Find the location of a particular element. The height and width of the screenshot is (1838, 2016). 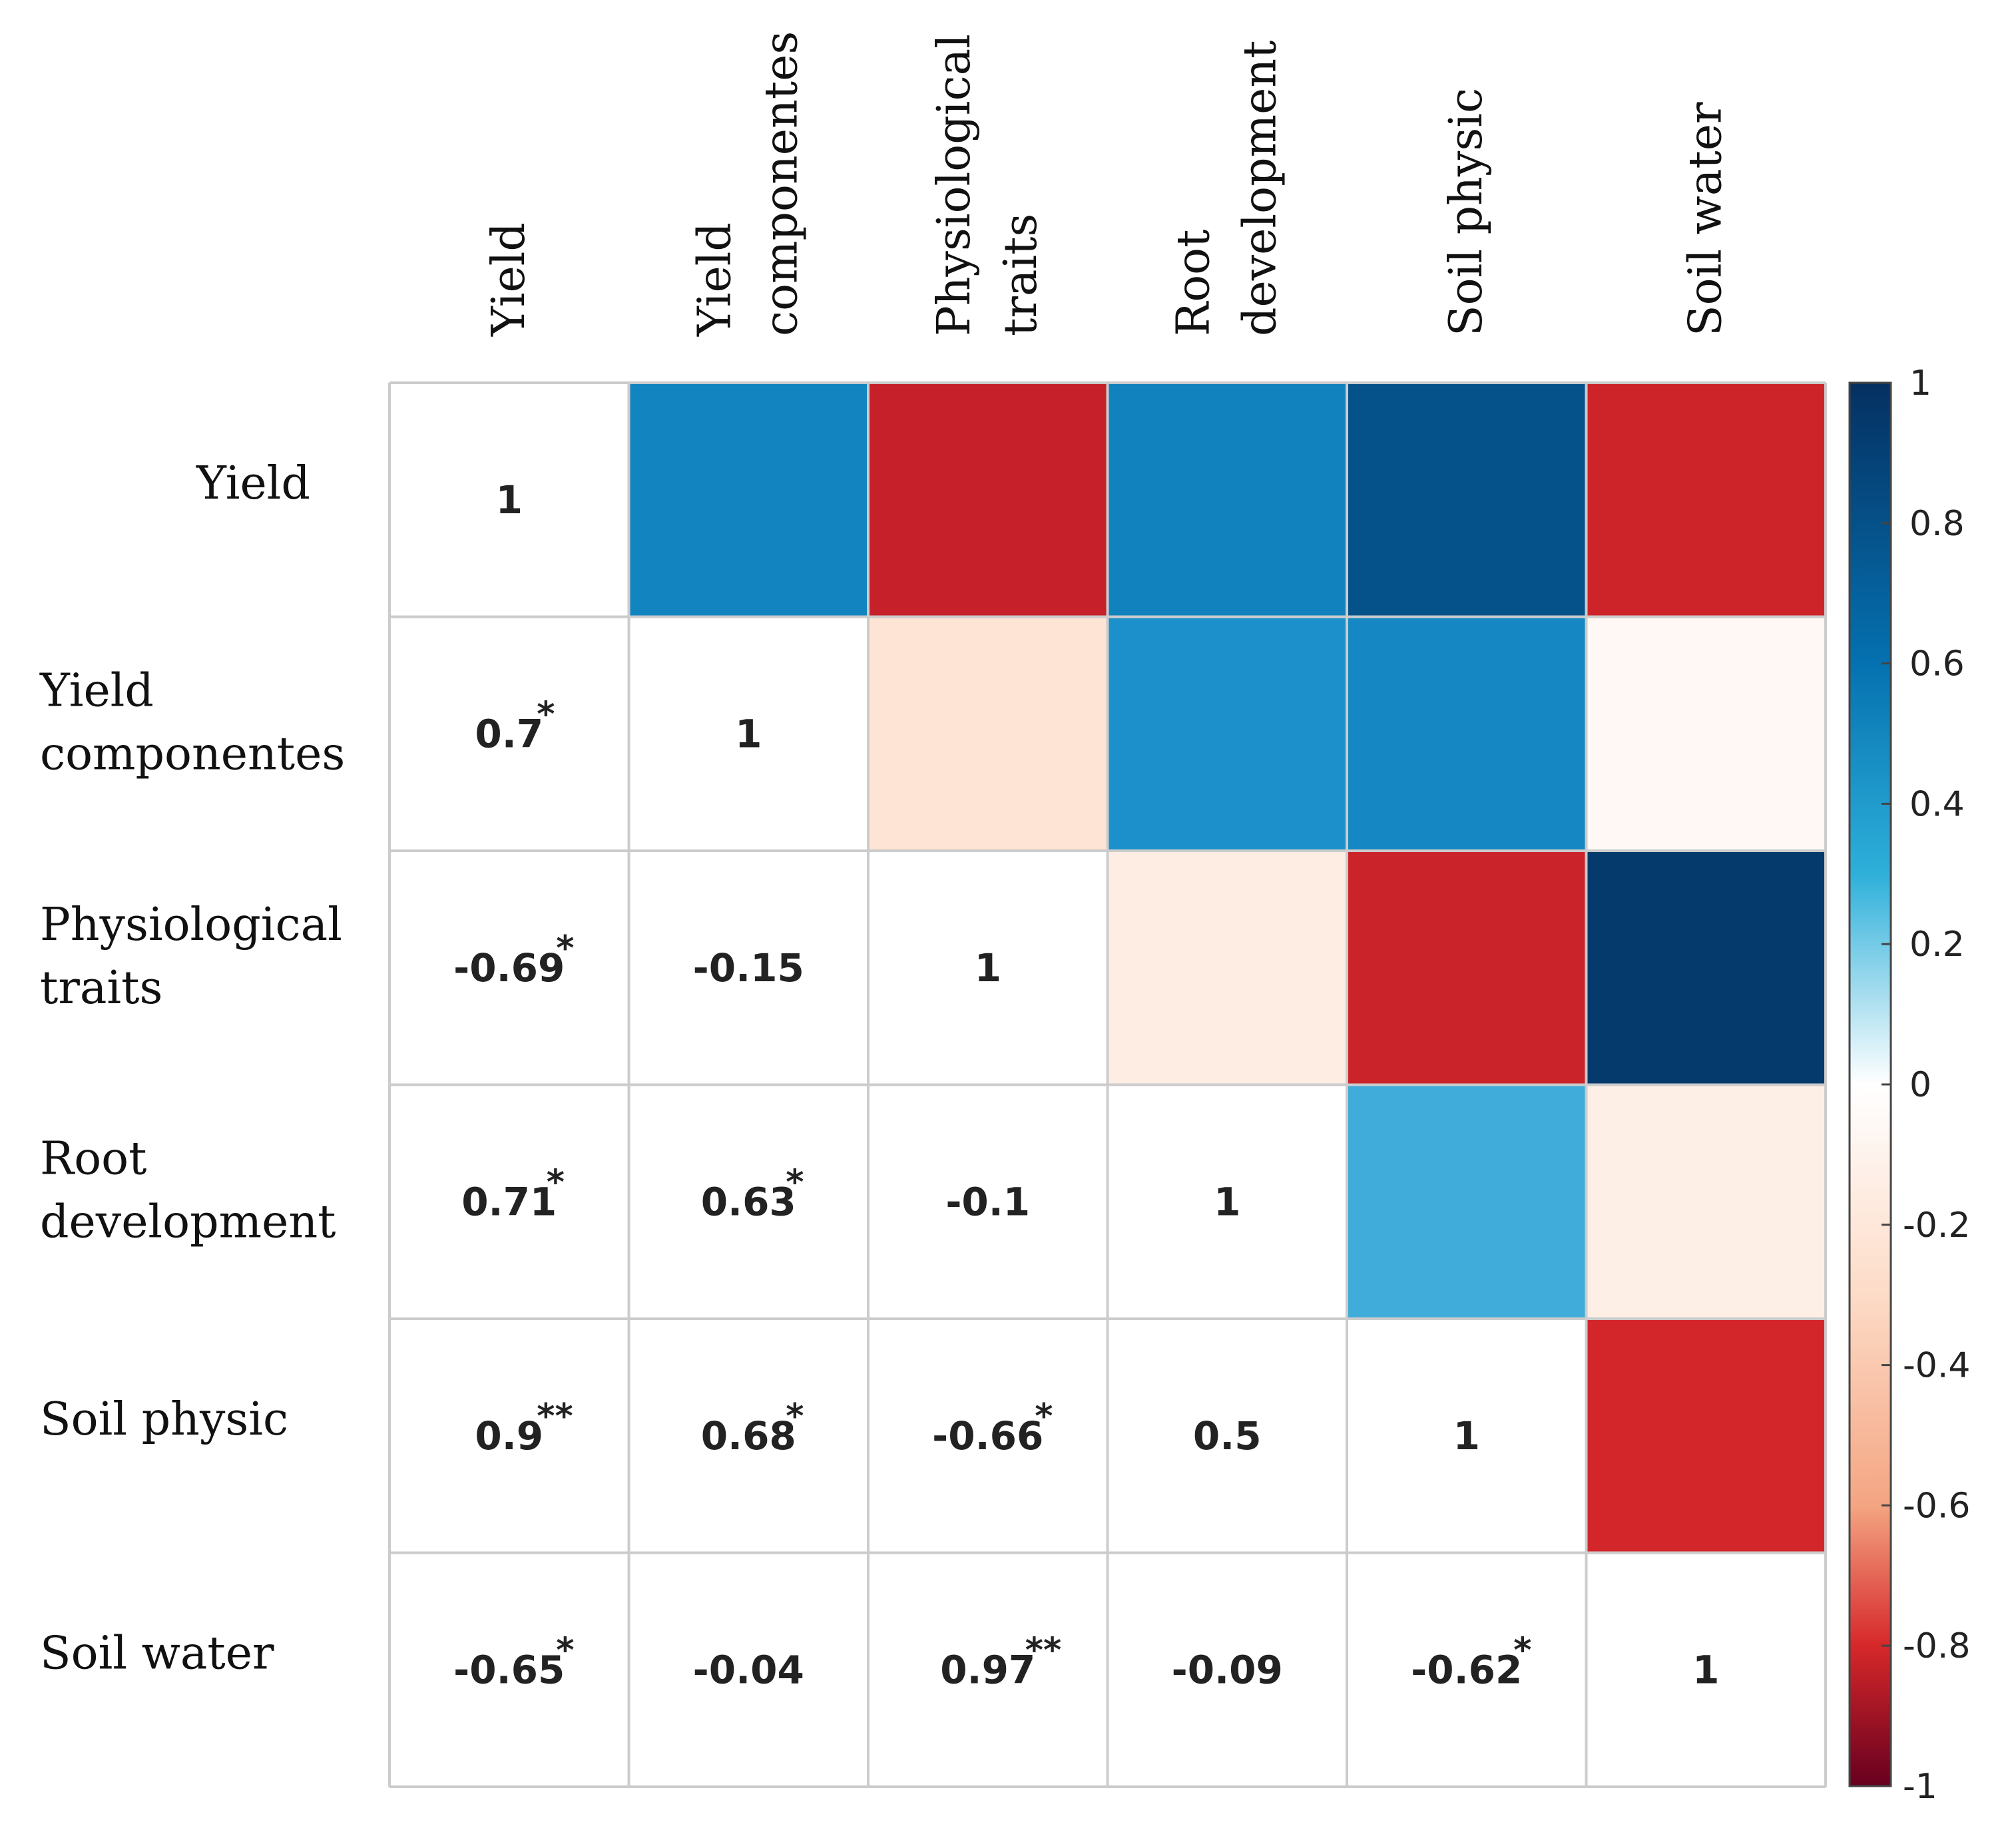

heat-cell-r0-c4 is located at coordinates (1467, 500).